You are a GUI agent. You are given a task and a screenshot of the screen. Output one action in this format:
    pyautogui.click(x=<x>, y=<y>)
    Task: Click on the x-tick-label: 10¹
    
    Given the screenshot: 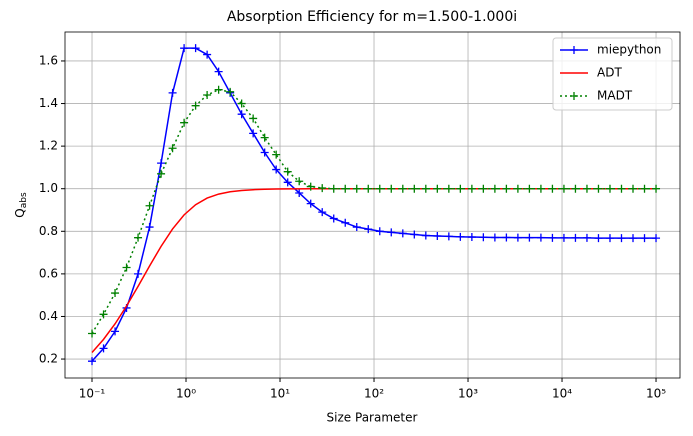 What is the action you would take?
    pyautogui.click(x=280, y=394)
    